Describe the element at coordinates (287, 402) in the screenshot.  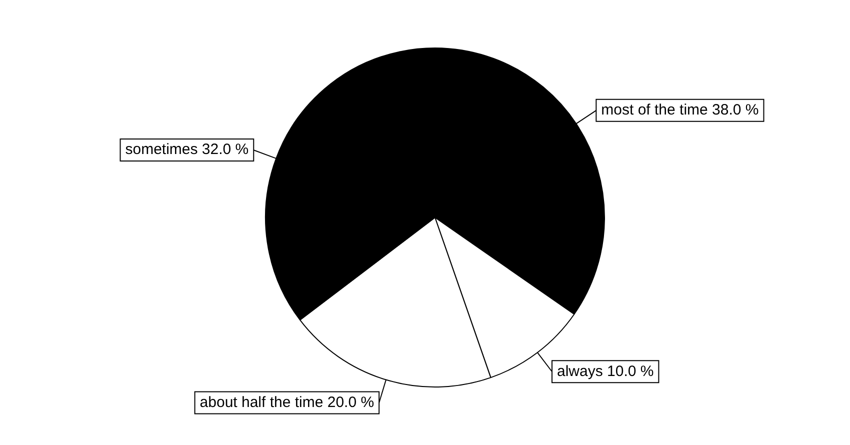
I see `slice-label: about half the time 20.0 %` at that location.